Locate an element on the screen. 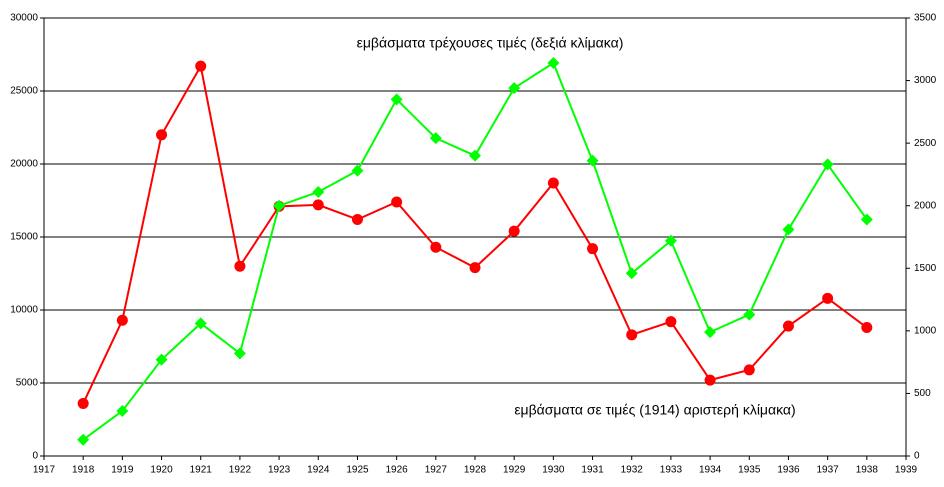  y2-tick-label: 1500 is located at coordinates (925, 268).